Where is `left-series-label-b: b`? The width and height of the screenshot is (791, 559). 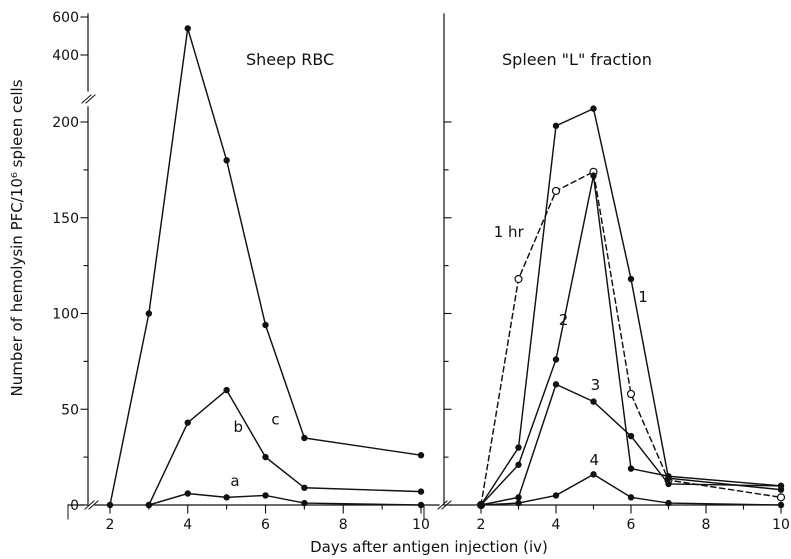
left-series-label-b: b is located at coordinates (239, 427).